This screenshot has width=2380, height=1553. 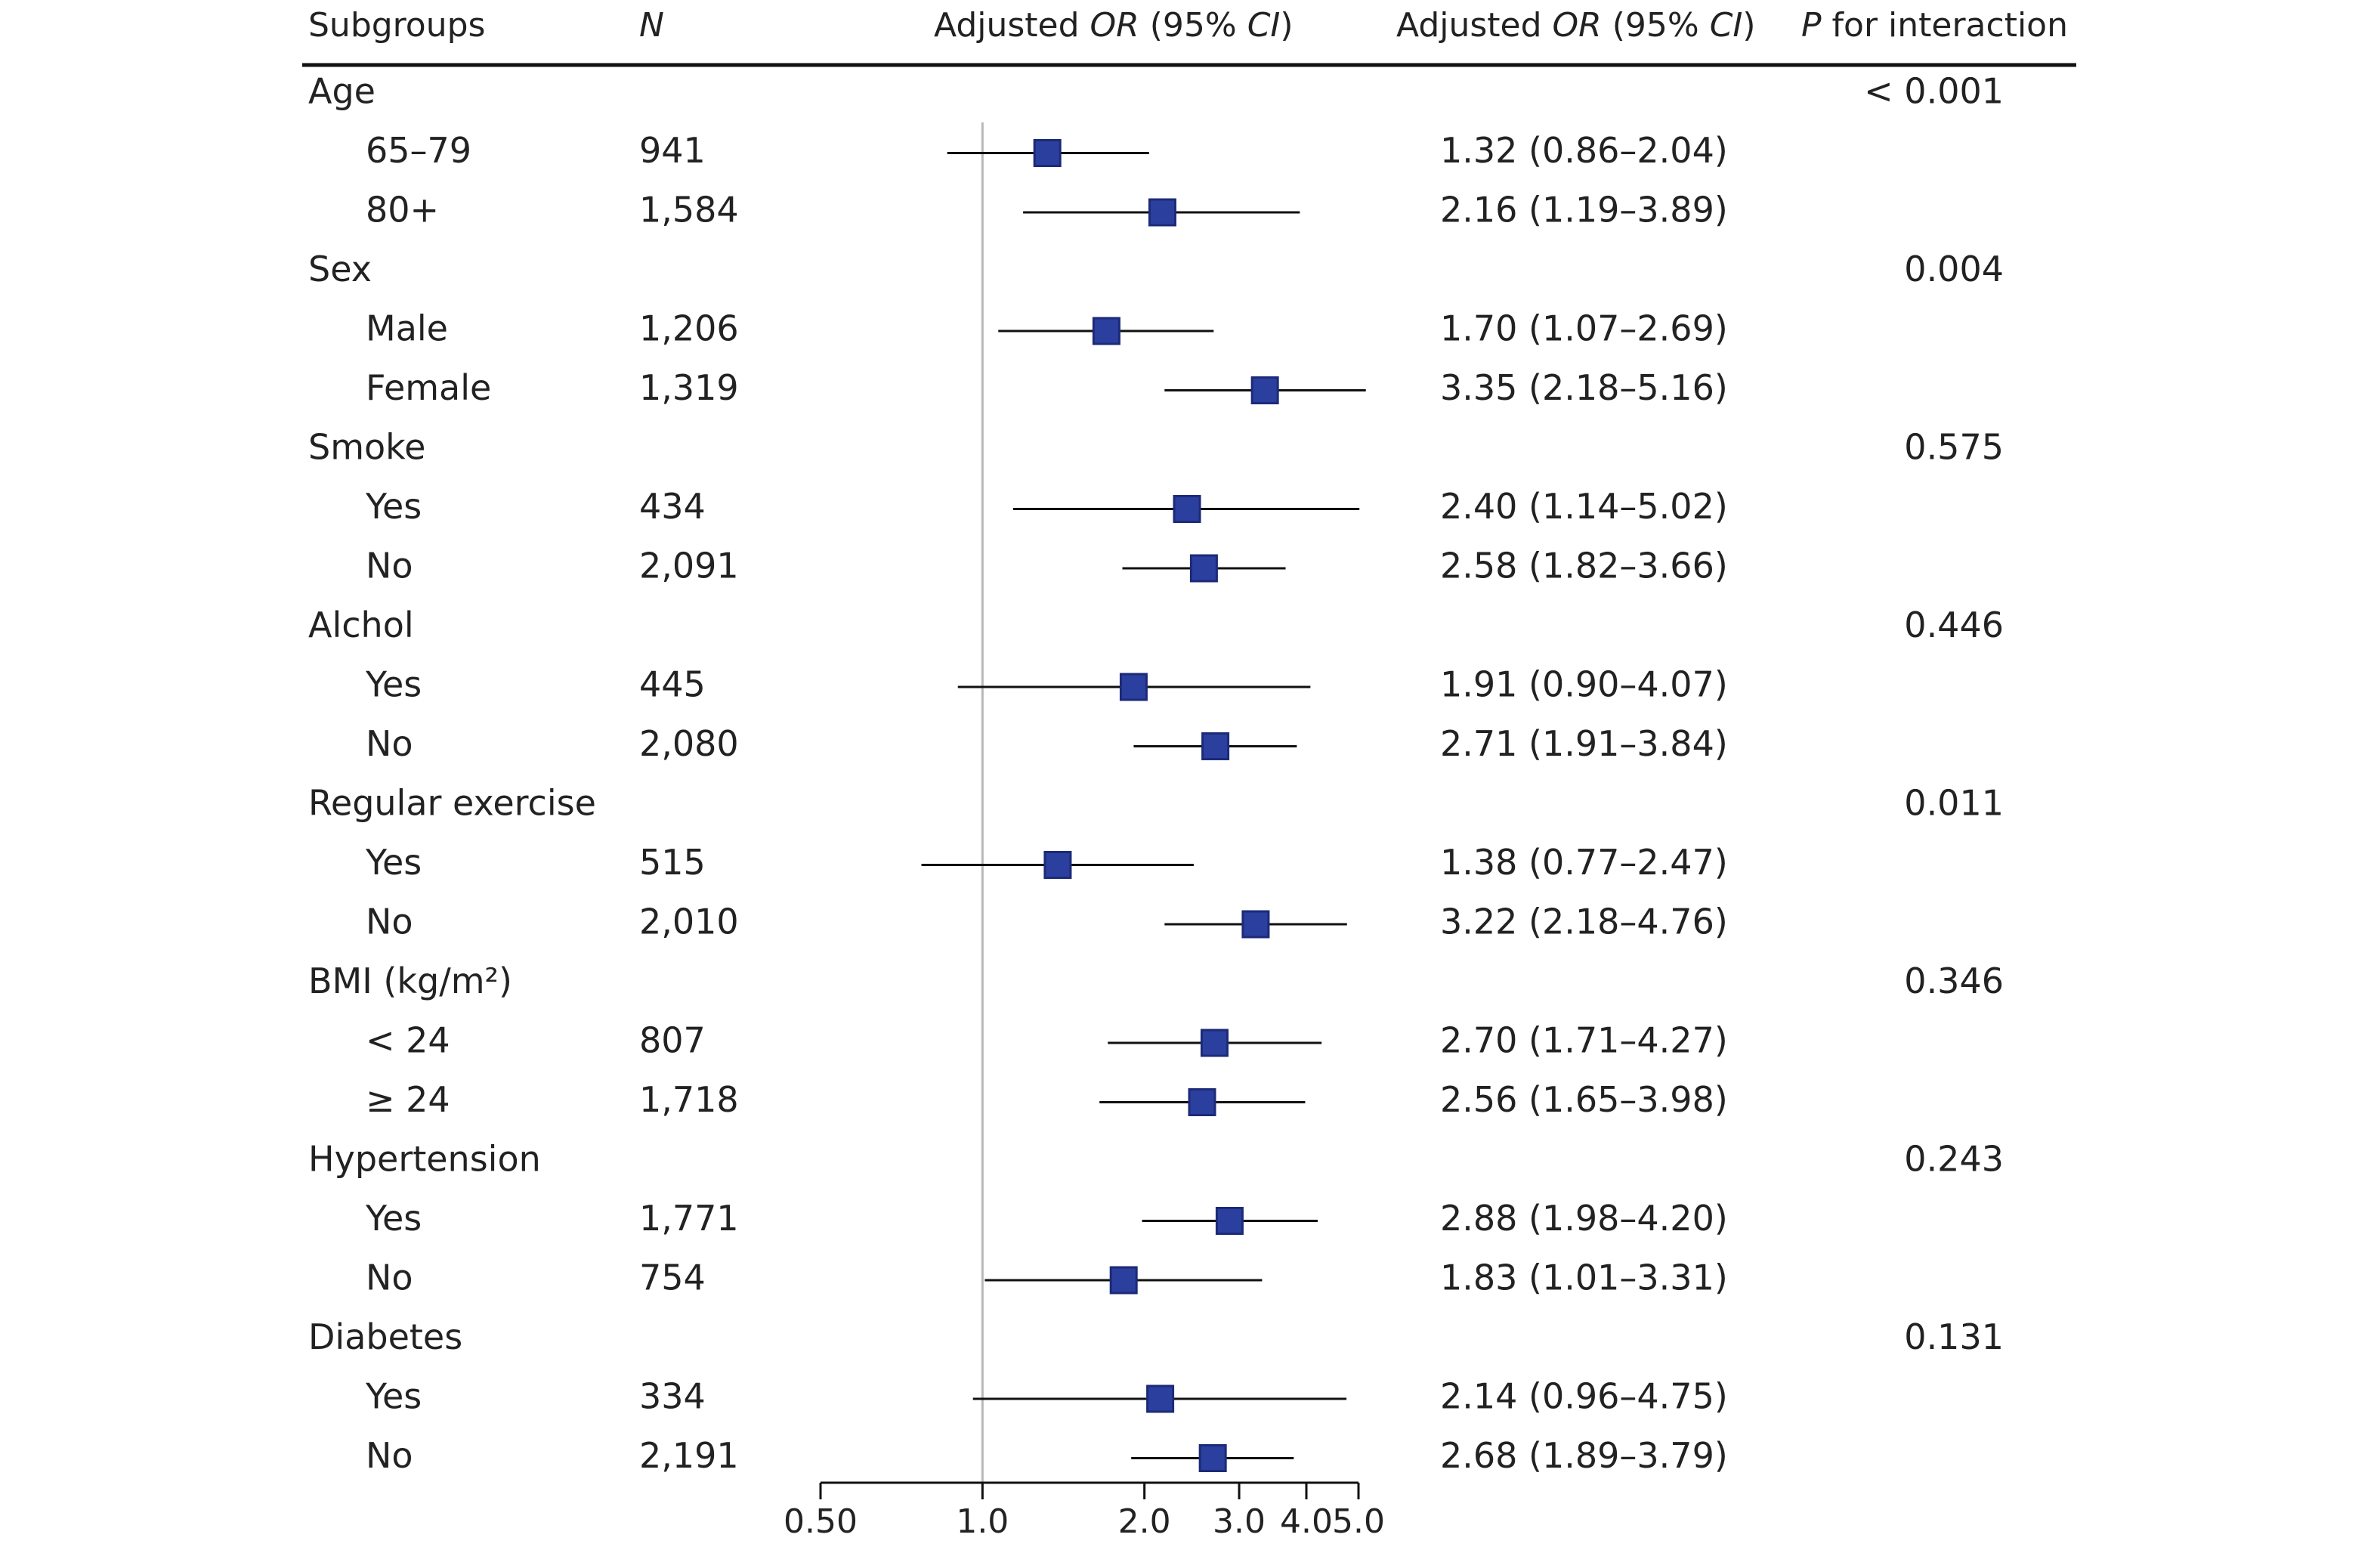 I want to click on group-label: Sex, so click(x=340, y=269).